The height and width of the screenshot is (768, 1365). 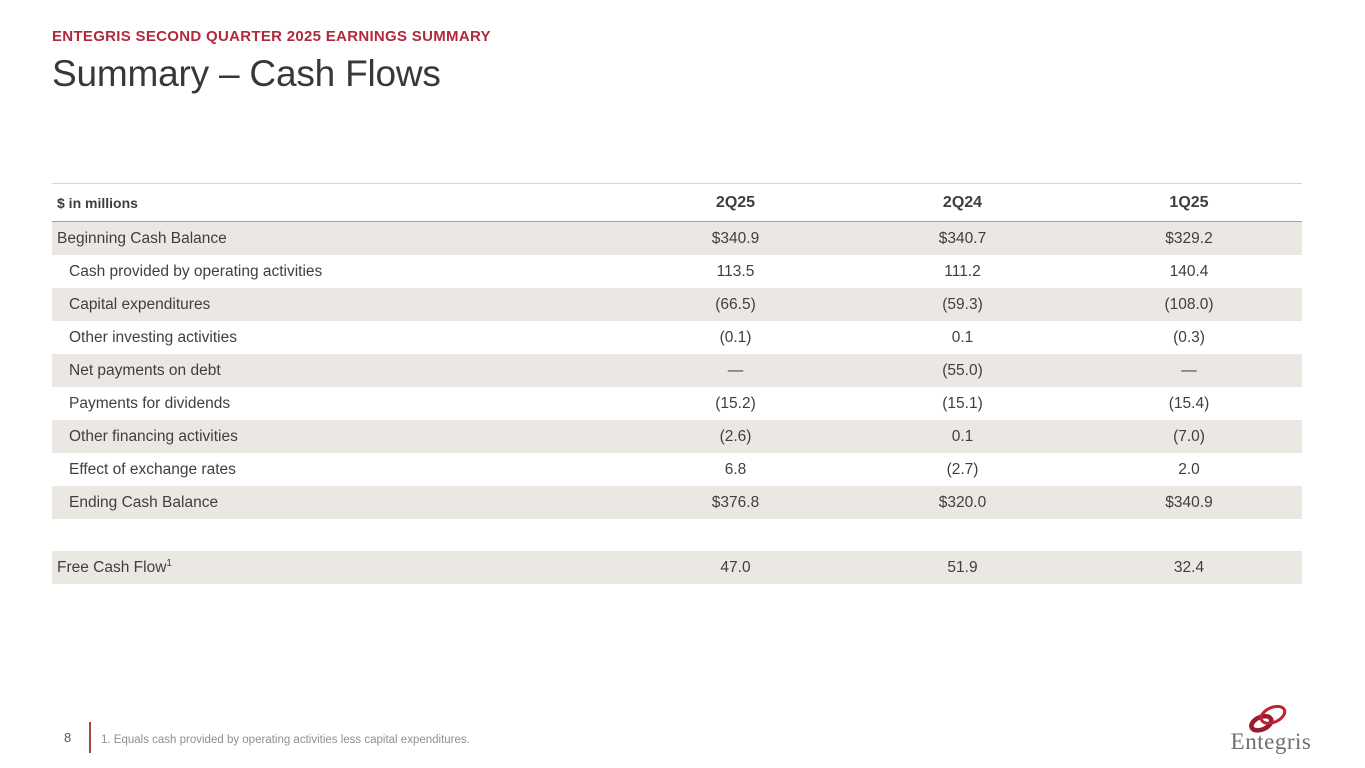 What do you see at coordinates (677, 436) in the screenshot?
I see `table-row: Other financing activities (2.6) 0.1 (7.0)` at bounding box center [677, 436].